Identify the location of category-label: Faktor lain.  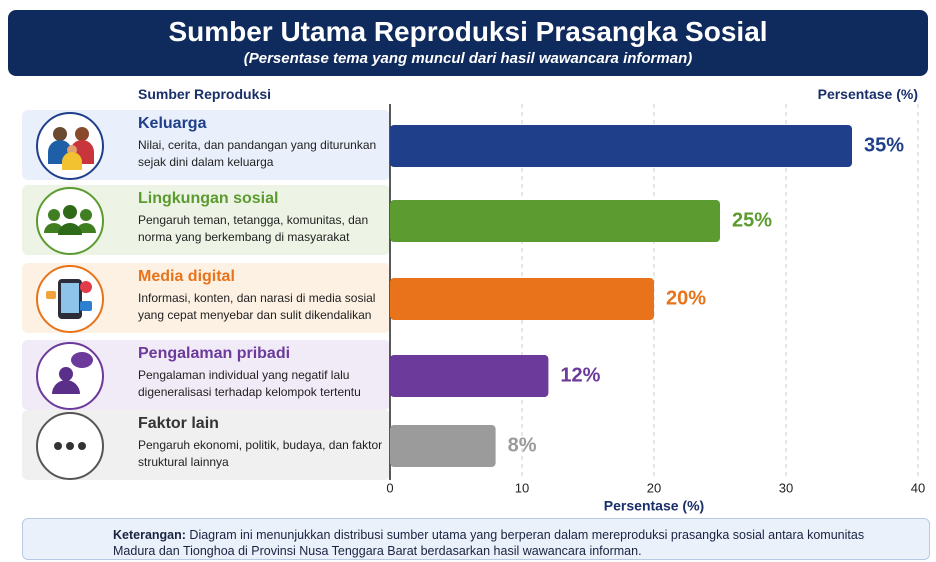
(178, 423).